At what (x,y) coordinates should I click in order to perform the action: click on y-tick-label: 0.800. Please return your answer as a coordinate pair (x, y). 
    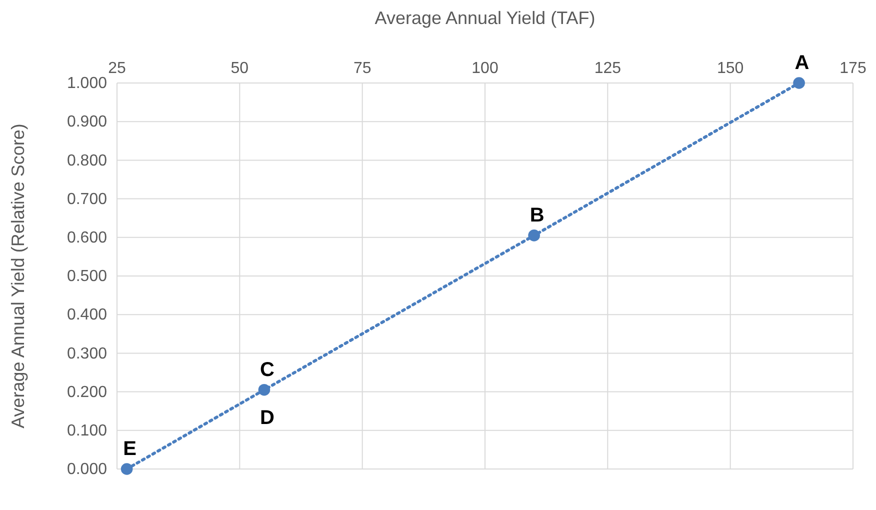
    Looking at the image, I should click on (87, 161).